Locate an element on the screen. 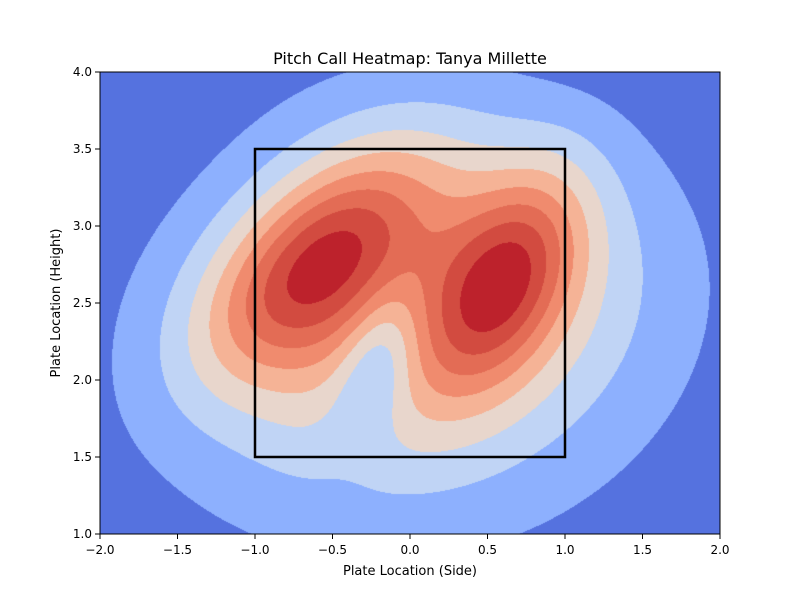 The image size is (800, 600). y-axis-label: Plate Location (Height) is located at coordinates (56, 303).